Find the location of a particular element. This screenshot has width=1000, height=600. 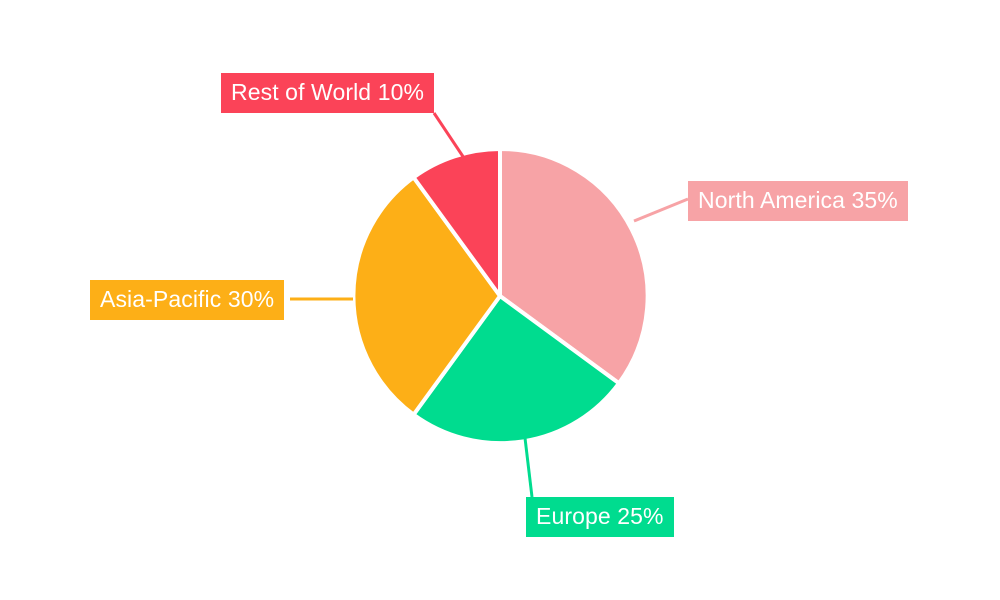

pie-slice-europe is located at coordinates (516, 370).